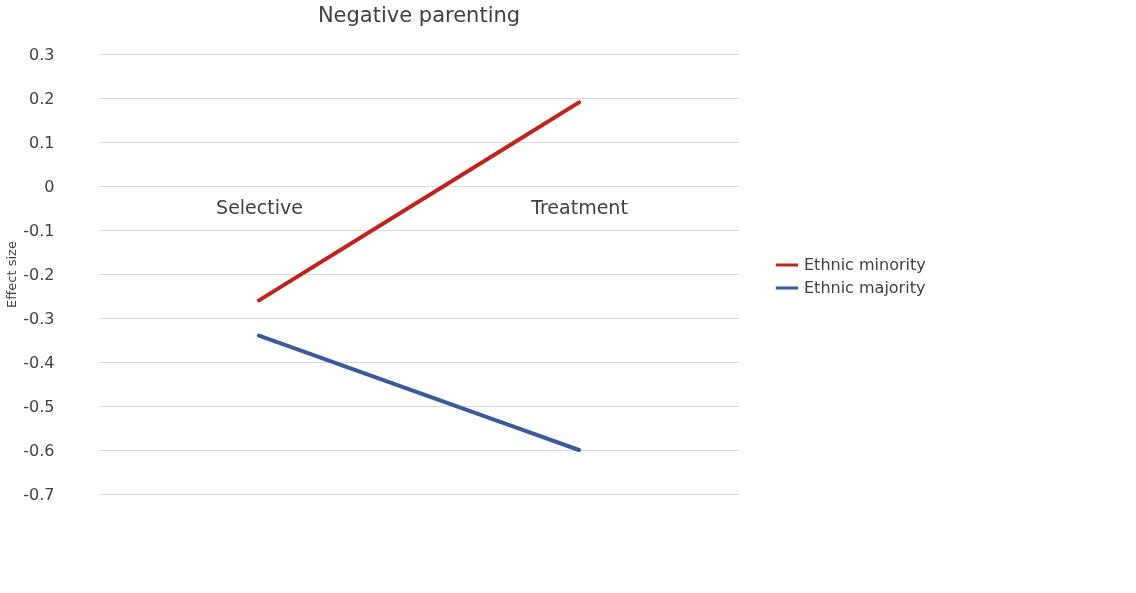 Image resolution: width=1136 pixels, height=593 pixels. Describe the element at coordinates (12, 274) in the screenshot. I see `y-axis-title: Effect size` at that location.